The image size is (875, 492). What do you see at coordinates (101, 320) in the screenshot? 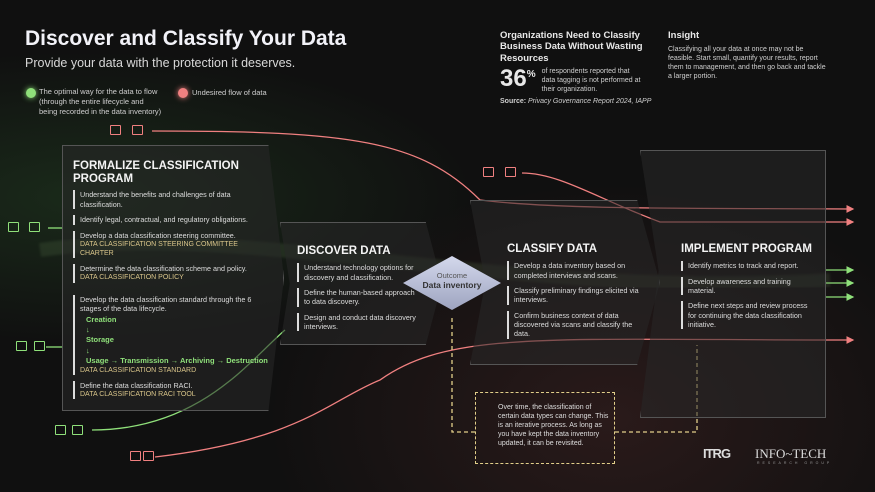
I see `lifecycle-stage: Creation` at bounding box center [101, 320].